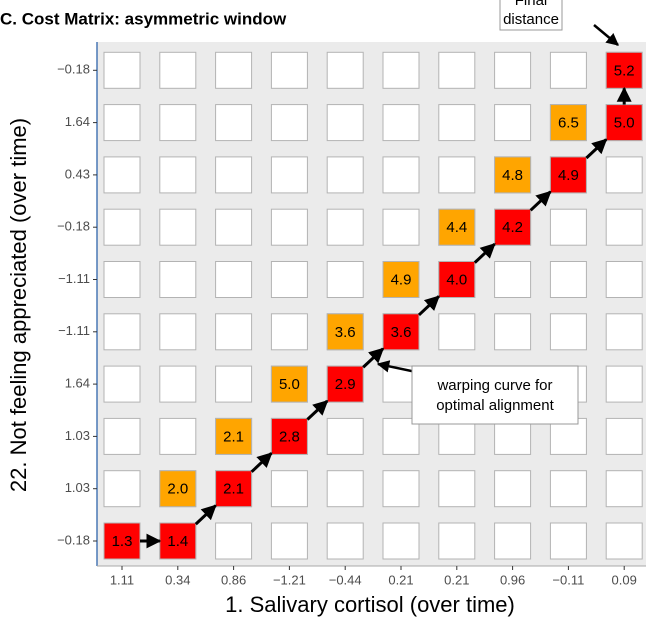 This screenshot has width=646, height=623. Describe the element at coordinates (18, 305) in the screenshot. I see `y-axis-label: 22. Not feeling appreciated (over time)` at that location.